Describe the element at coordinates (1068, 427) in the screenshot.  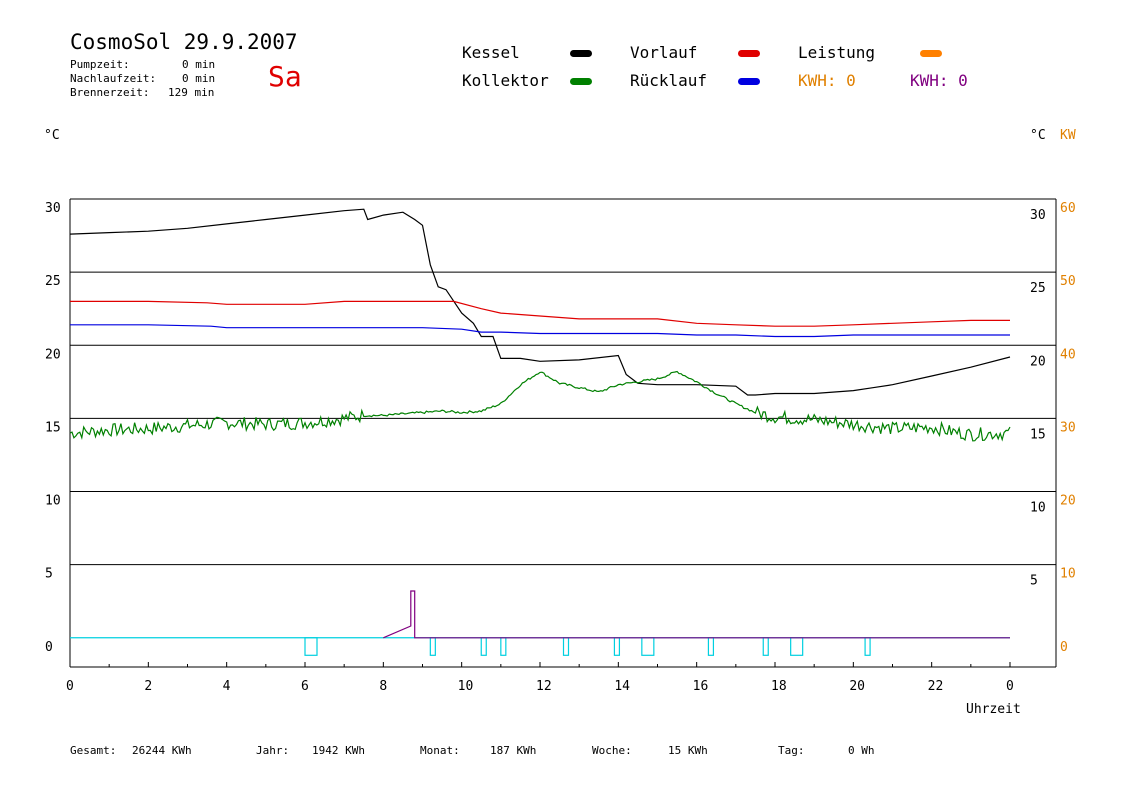
I see `y-tick-kw: 30` at that location.